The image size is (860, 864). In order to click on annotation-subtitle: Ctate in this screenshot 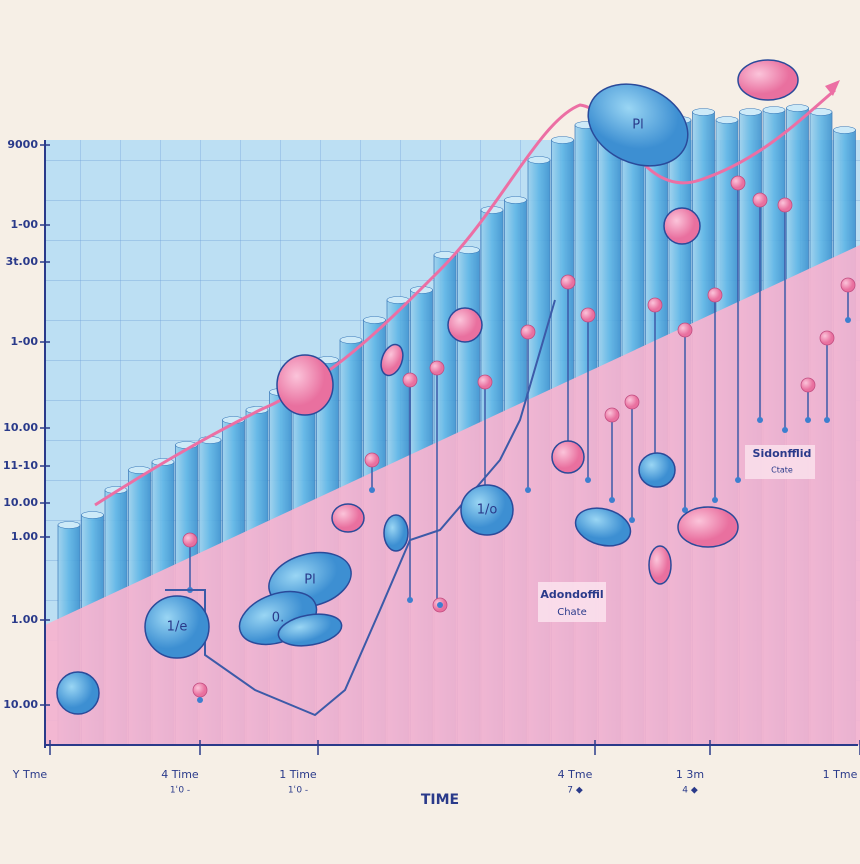, I will do `click(782, 470)`.